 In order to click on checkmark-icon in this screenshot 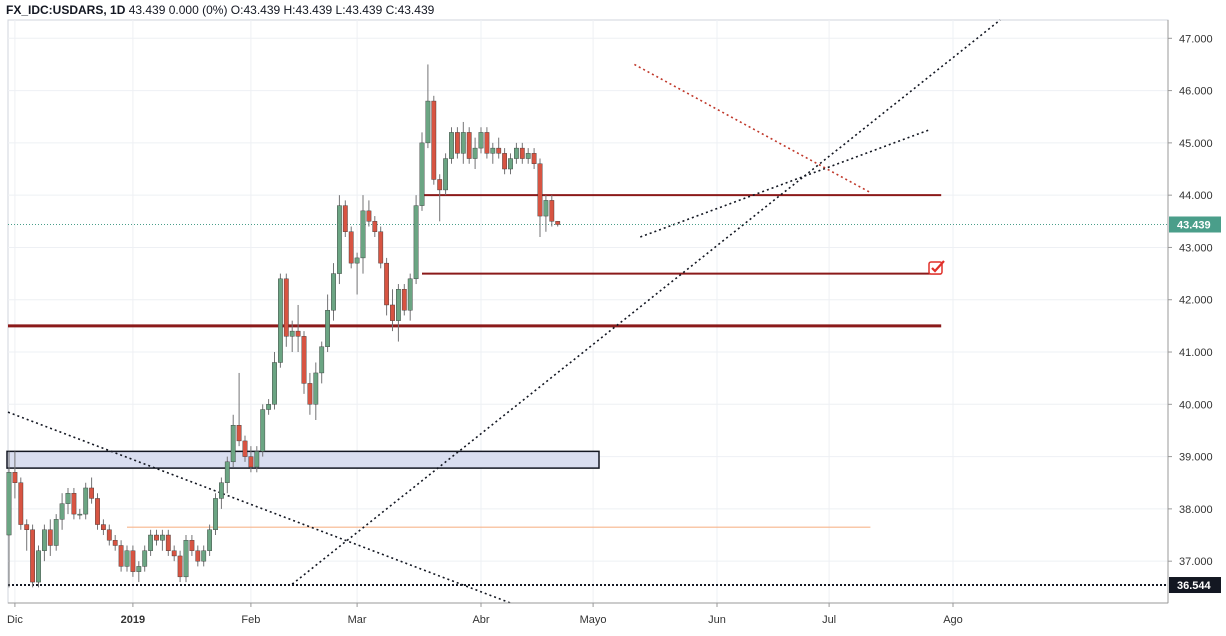, I will do `click(935, 268)`.